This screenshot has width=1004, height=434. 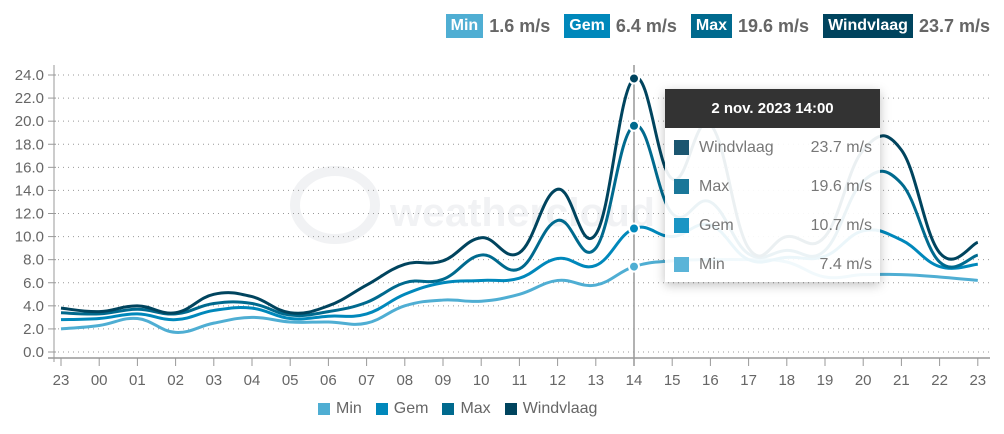 I want to click on x-tick-label: 07, so click(x=366, y=380).